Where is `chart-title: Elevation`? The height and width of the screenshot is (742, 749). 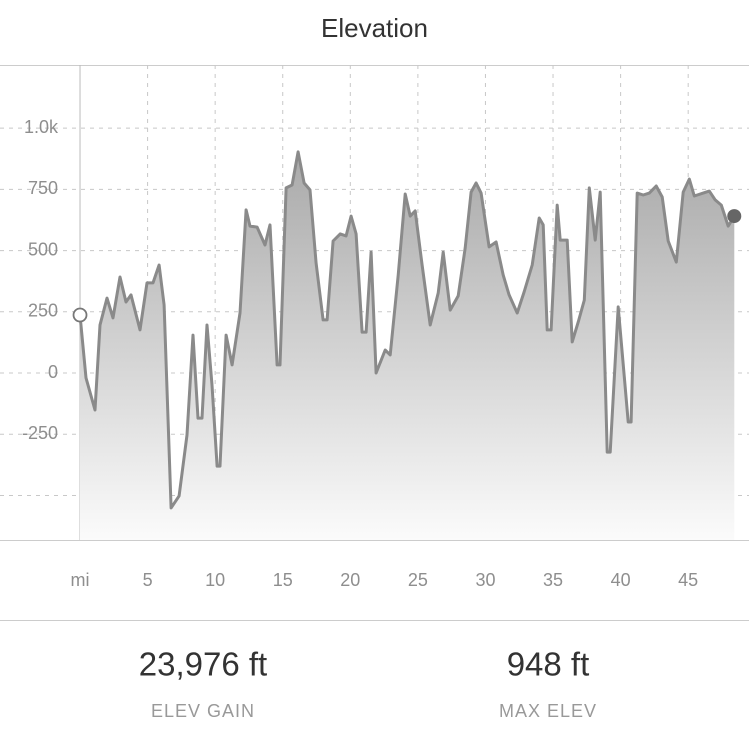
chart-title: Elevation is located at coordinates (374, 28).